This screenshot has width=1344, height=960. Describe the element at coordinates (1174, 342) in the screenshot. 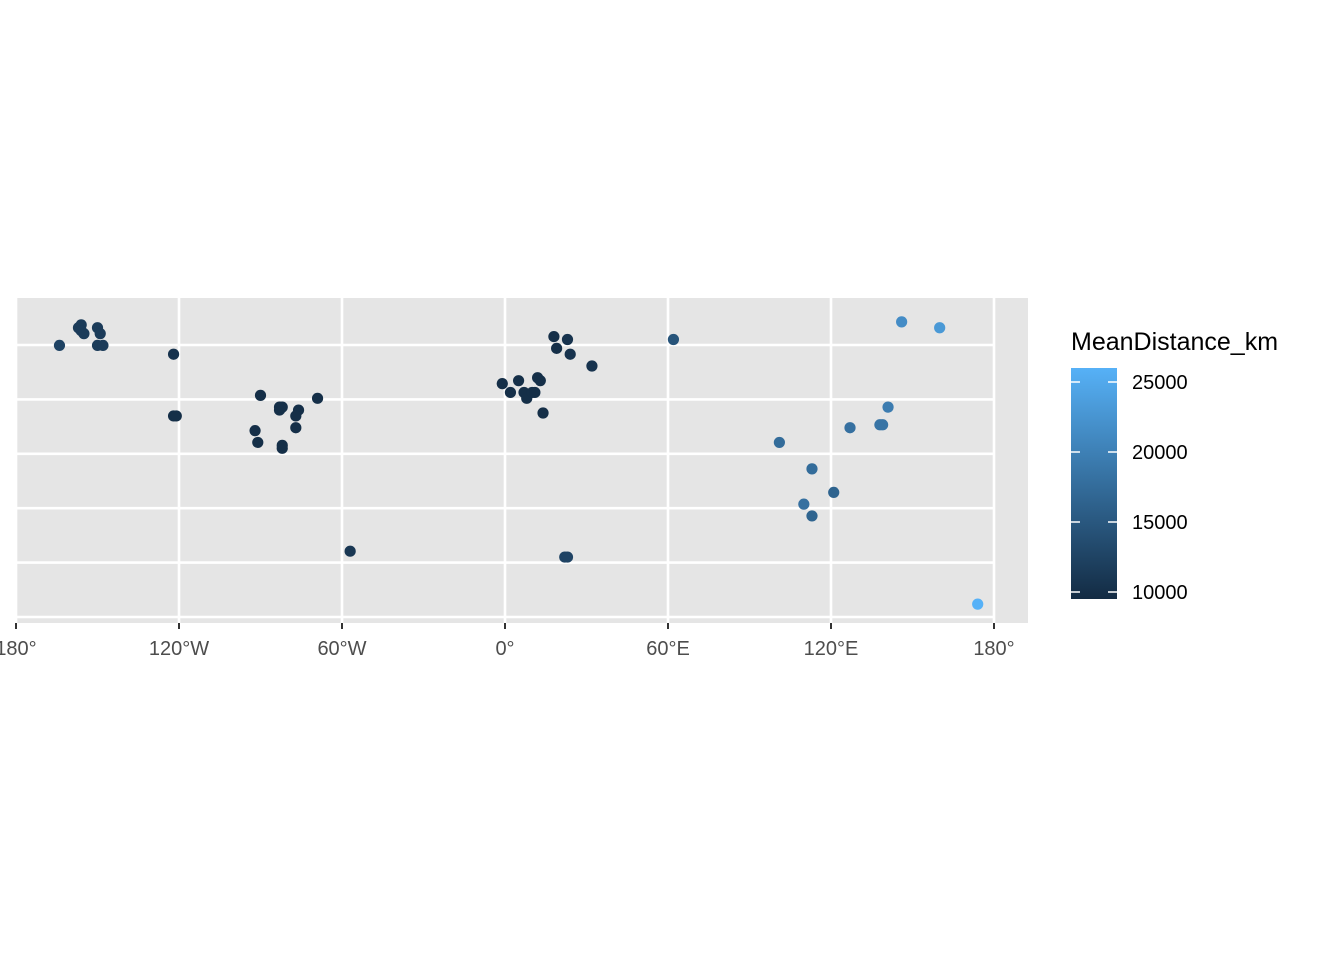

I see `legend-title: MeanDistance_km` at that location.